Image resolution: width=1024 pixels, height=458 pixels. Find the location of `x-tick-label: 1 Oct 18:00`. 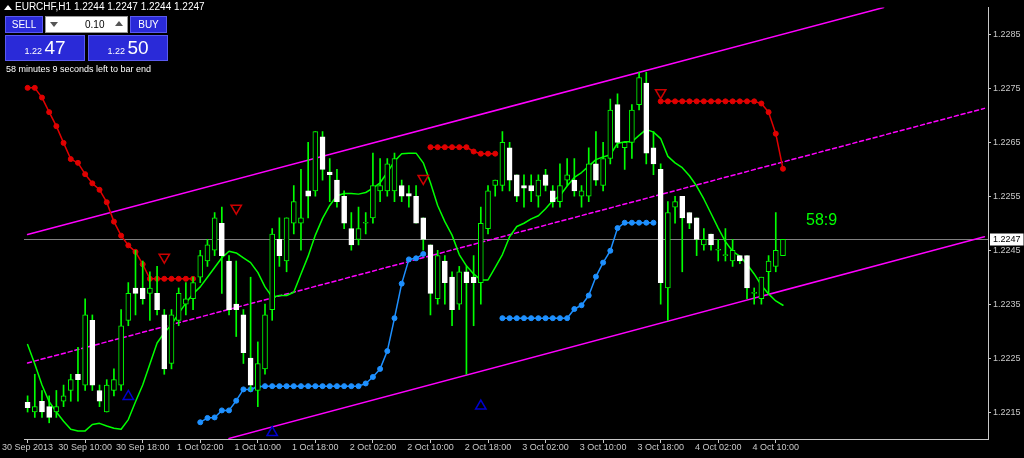

x-tick-label: 1 Oct 18:00 is located at coordinates (315, 446).